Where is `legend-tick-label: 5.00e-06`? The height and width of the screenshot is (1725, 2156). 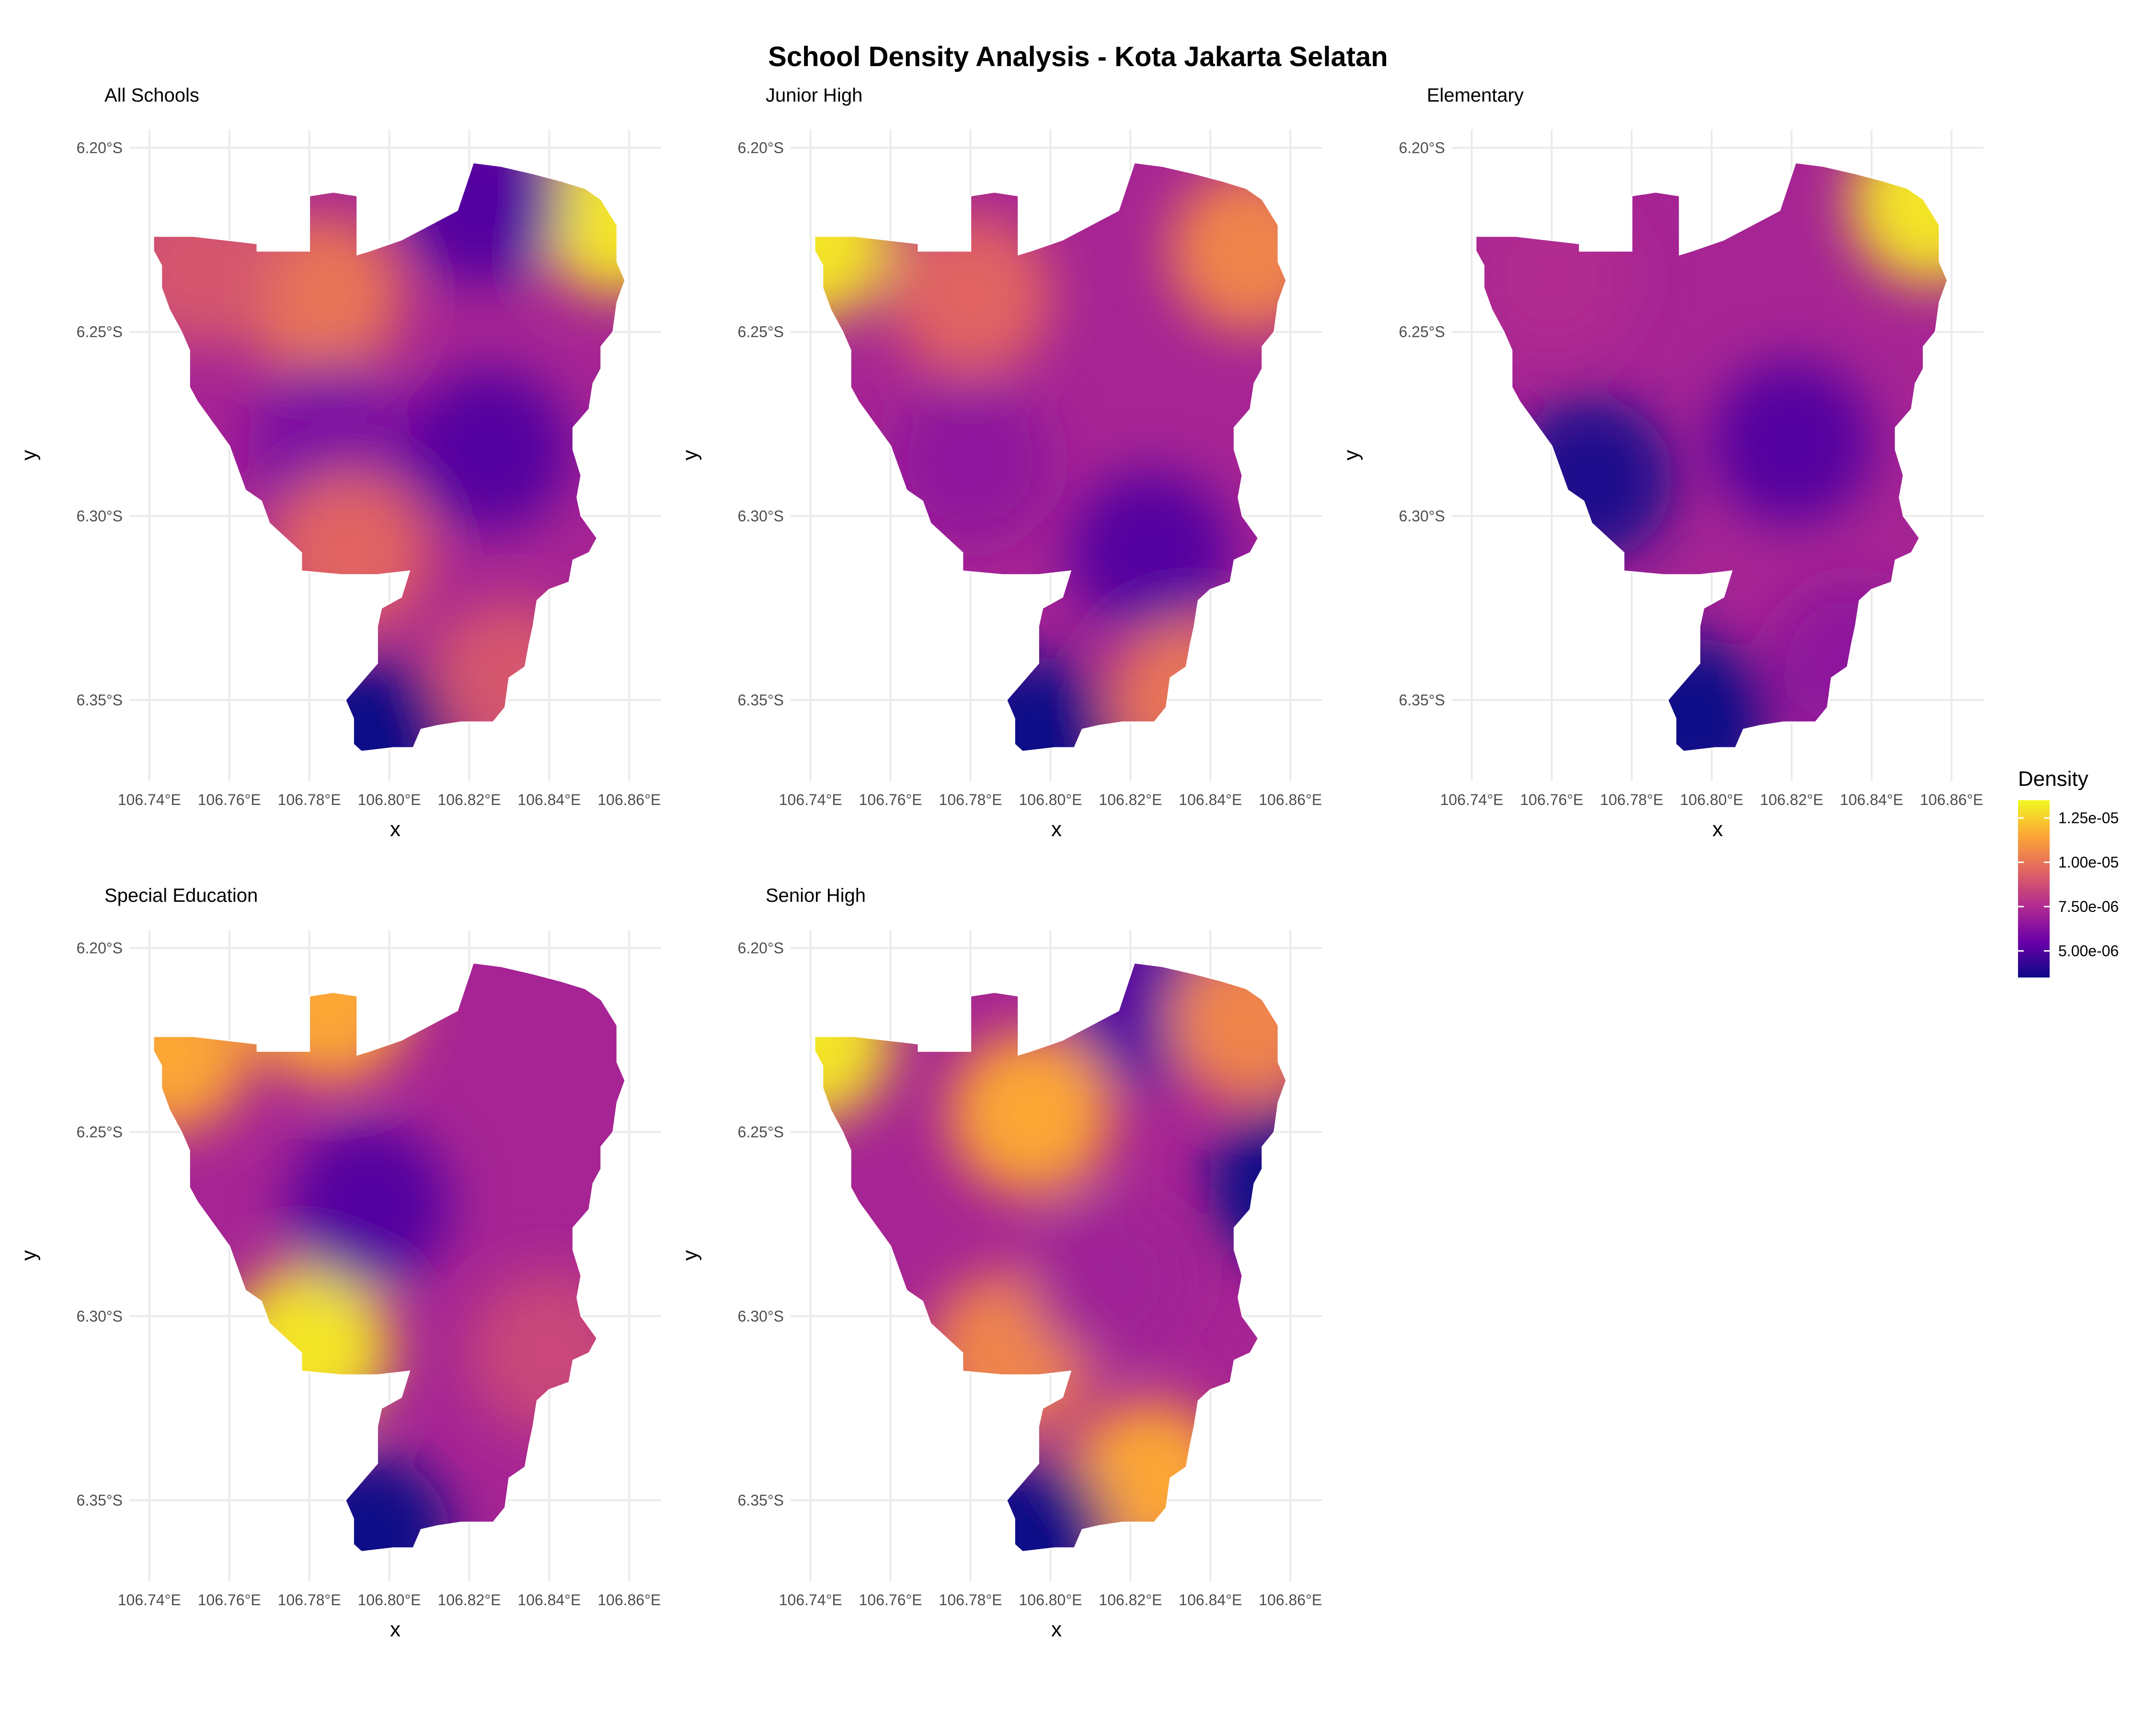
legend-tick-label: 5.00e-06 is located at coordinates (2088, 951).